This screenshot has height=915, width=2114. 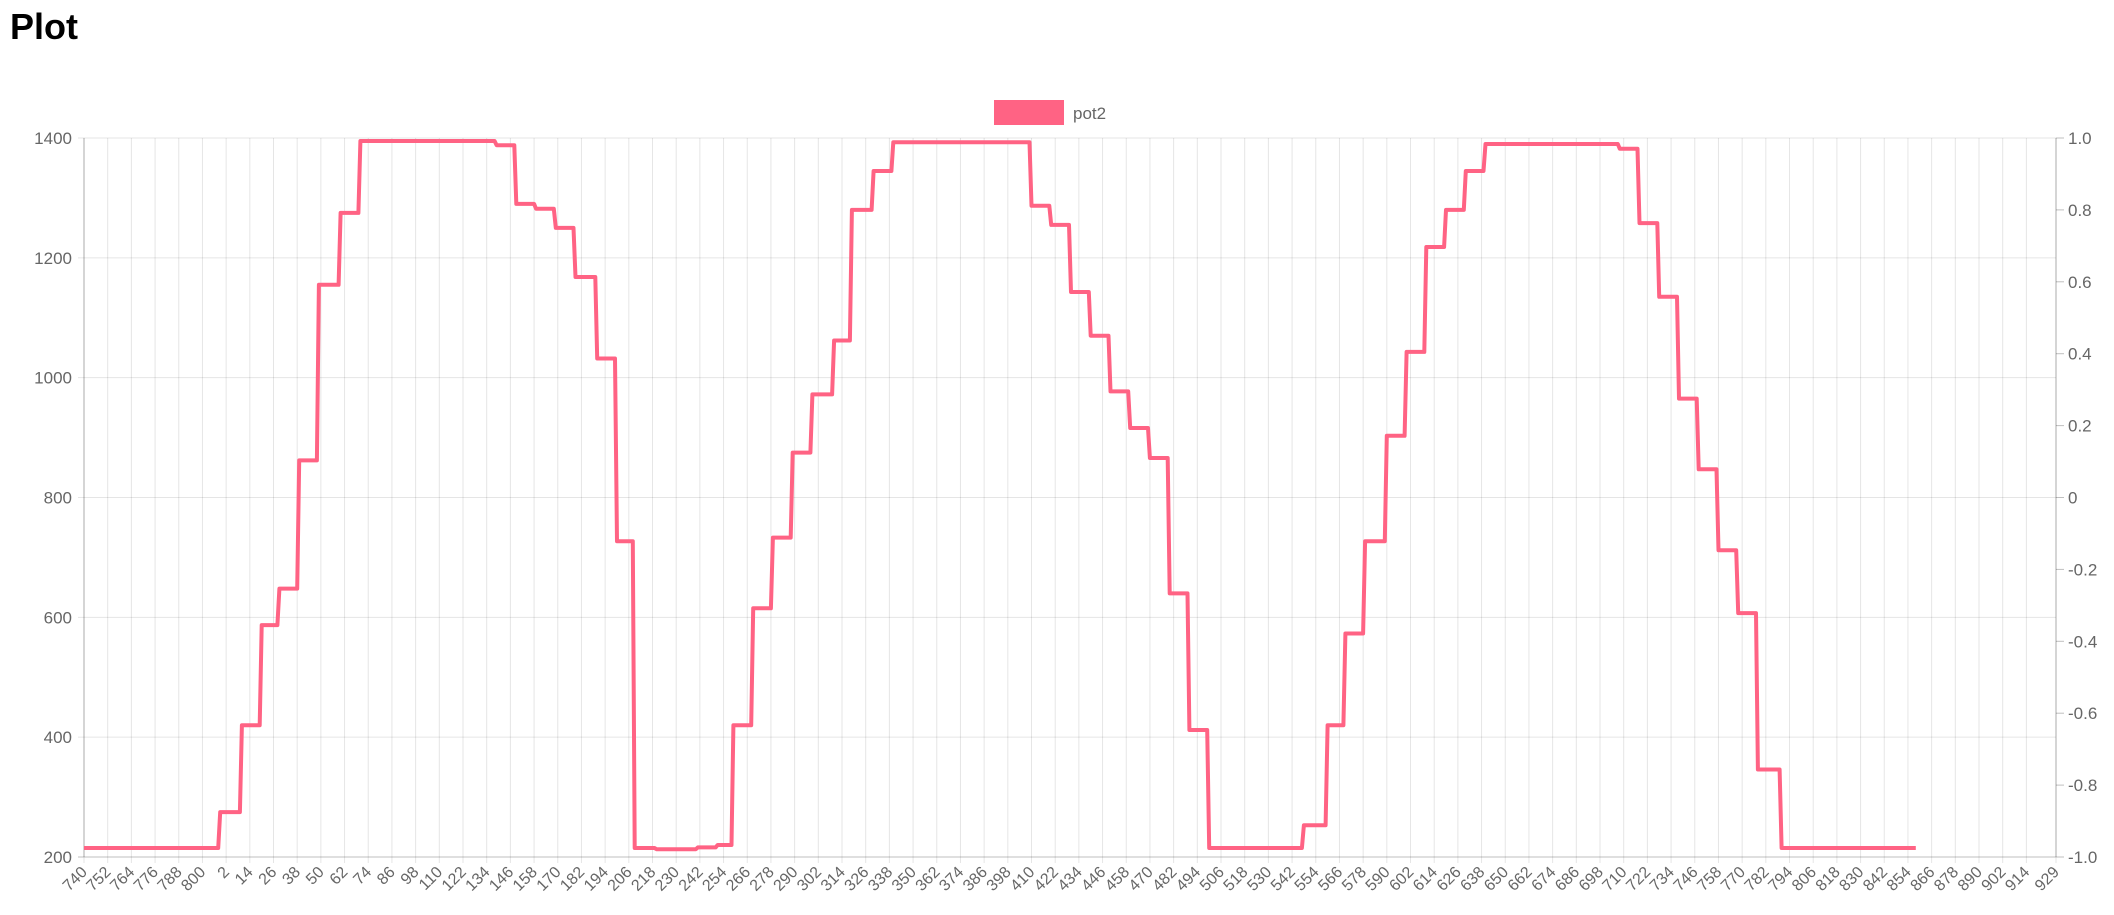 I want to click on legend: pot2, so click(x=1050, y=112).